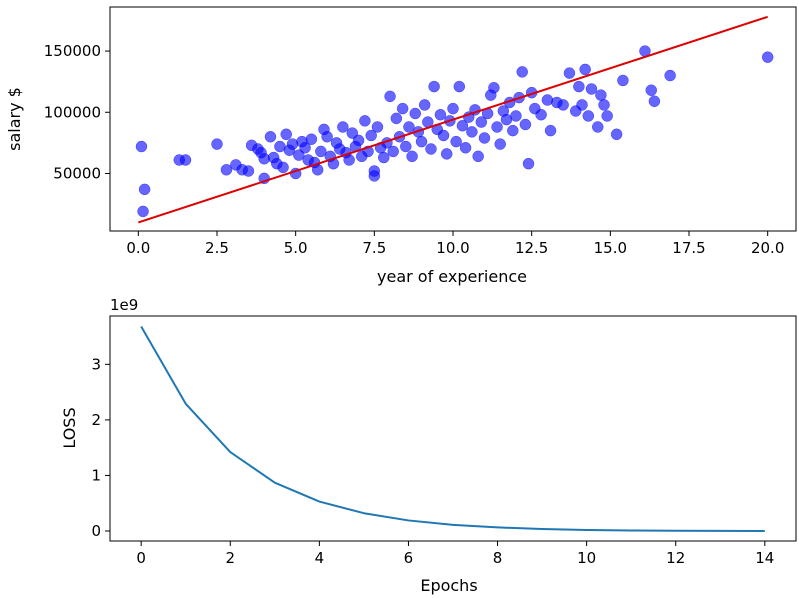 This screenshot has height=598, width=799. What do you see at coordinates (72, 51) in the screenshot?
I see `salary-y-tick-label: 150000` at bounding box center [72, 51].